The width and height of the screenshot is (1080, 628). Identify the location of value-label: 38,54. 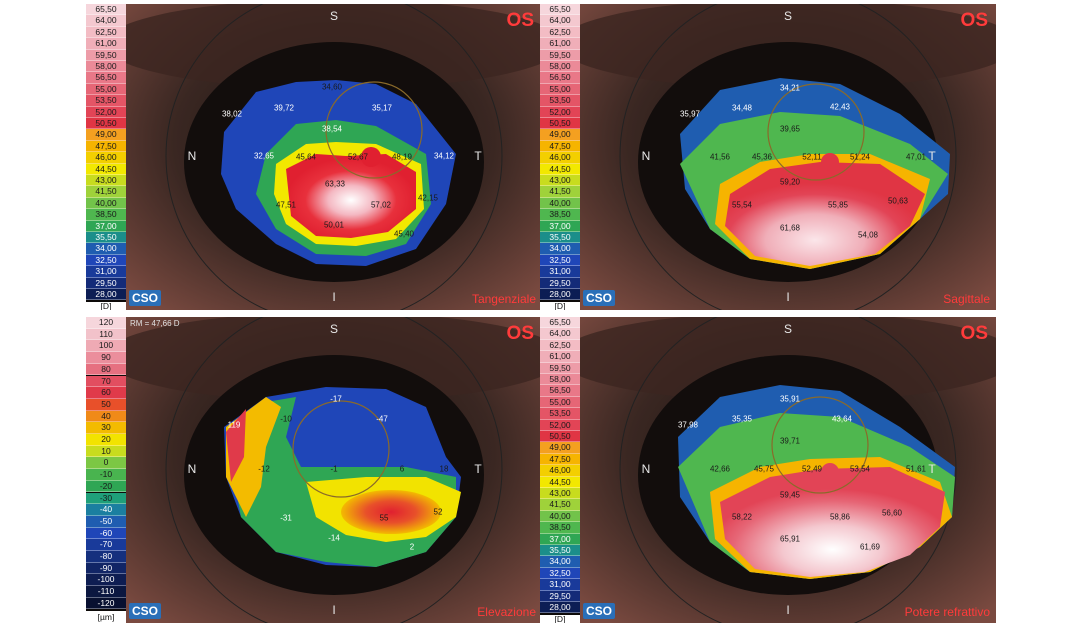
(332, 129).